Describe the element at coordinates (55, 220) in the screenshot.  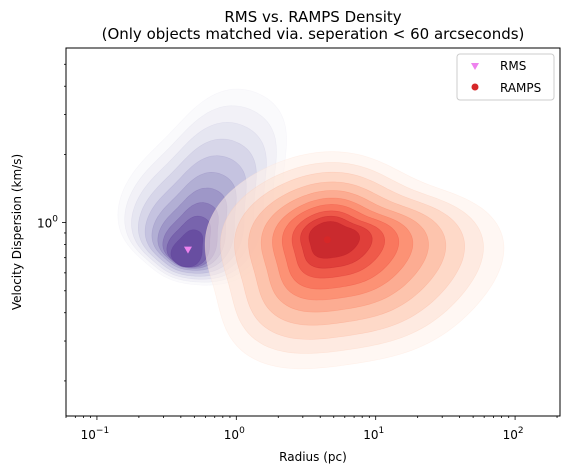
I see `y-tick-exponent: 0` at that location.